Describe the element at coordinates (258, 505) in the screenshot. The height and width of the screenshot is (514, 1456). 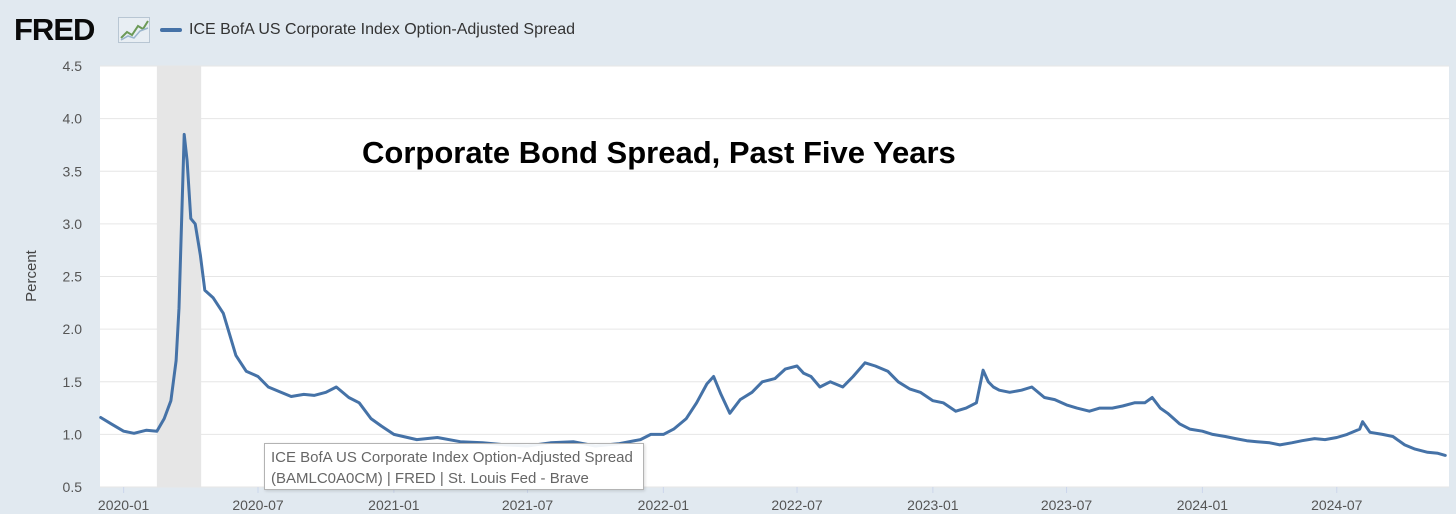
I see `x-tick-label: 2020-07` at that location.